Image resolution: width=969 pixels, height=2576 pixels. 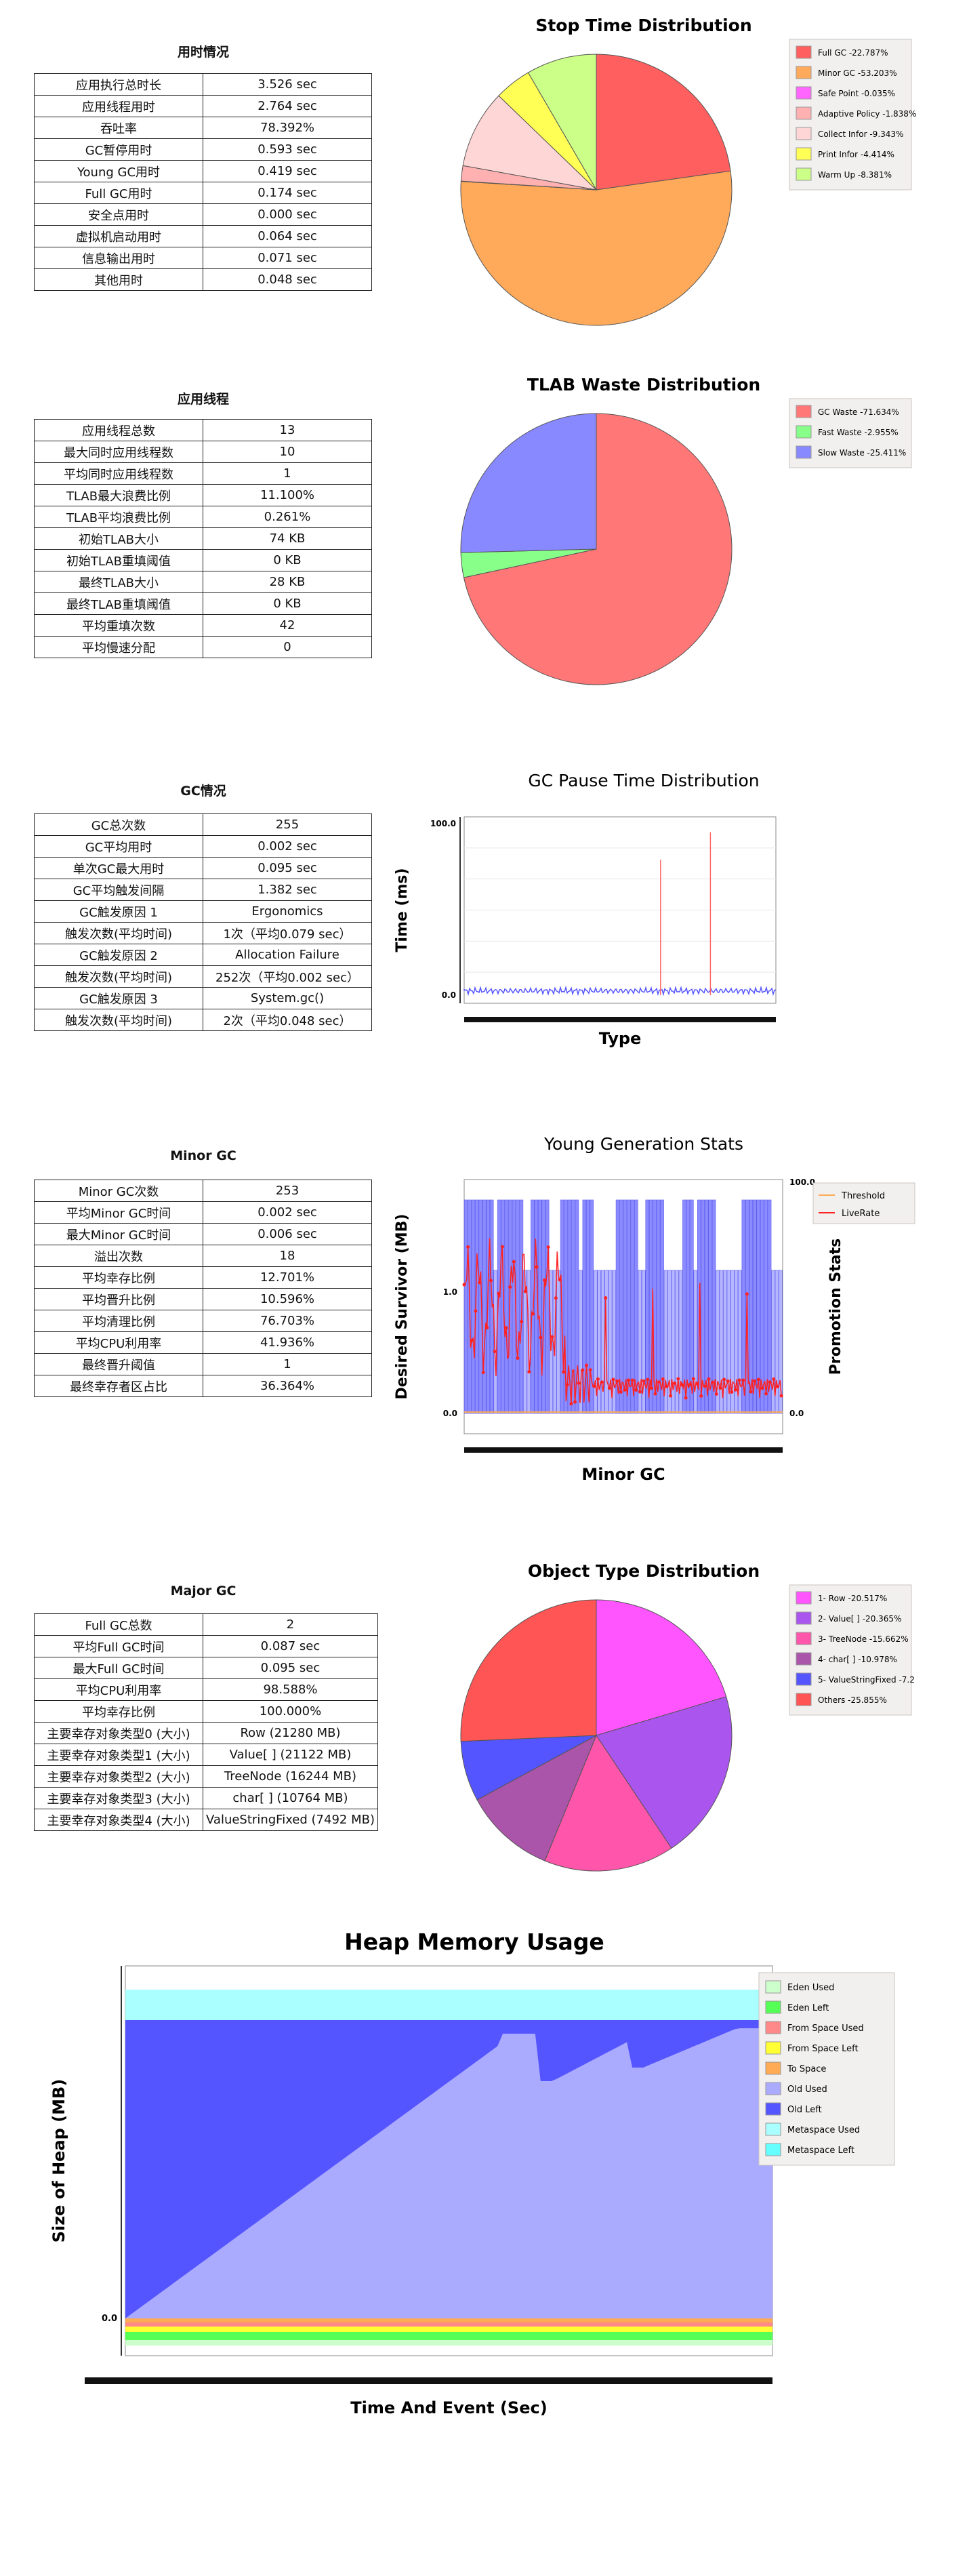 I want to click on table-row: 平均CPU利用率 41.936%, so click(x=203, y=1342).